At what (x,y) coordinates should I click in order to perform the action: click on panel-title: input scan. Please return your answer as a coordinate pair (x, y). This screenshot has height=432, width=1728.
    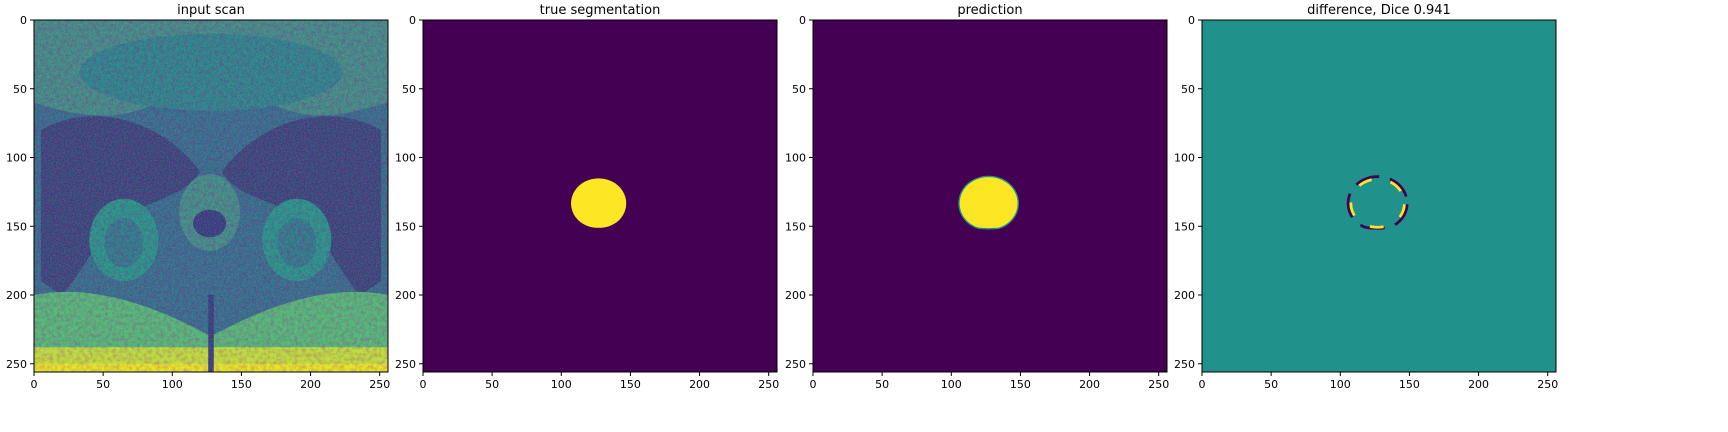
    Looking at the image, I should click on (211, 10).